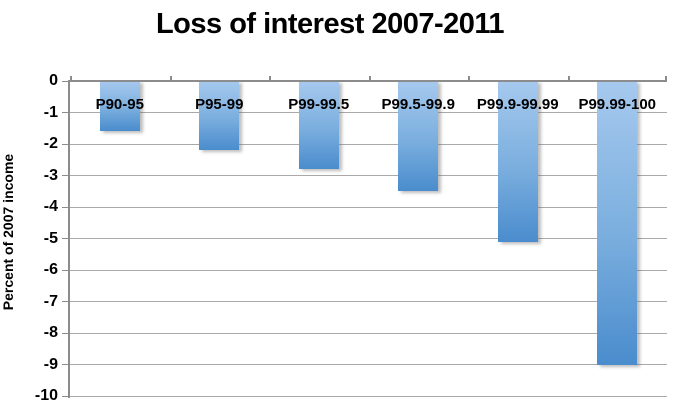 The width and height of the screenshot is (674, 416). Describe the element at coordinates (50, 332) in the screenshot. I see `y-tick-label: -8` at that location.